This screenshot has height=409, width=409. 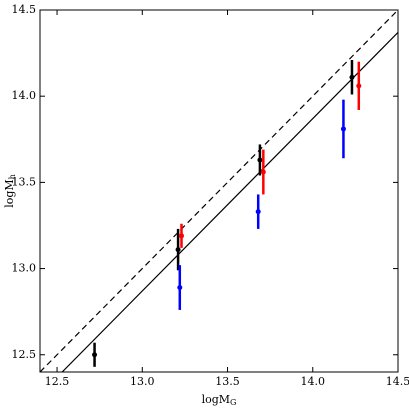 What do you see at coordinates (227, 381) in the screenshot?
I see `x-tick-label: 13.5` at bounding box center [227, 381].